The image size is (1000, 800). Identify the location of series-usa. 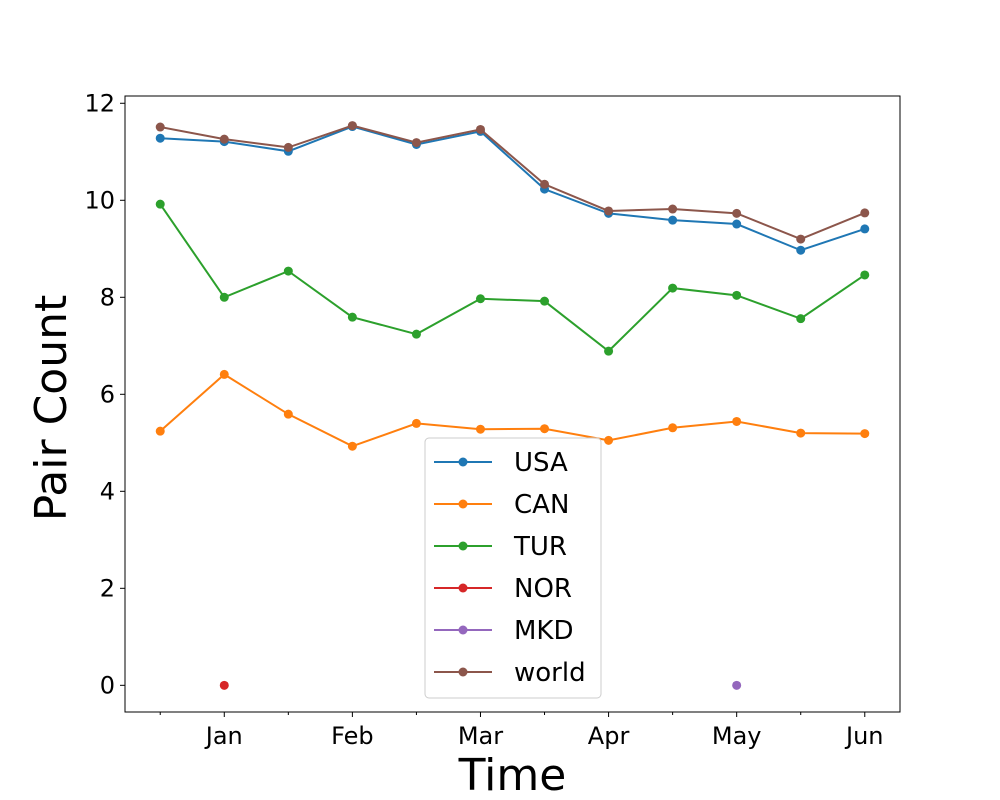
(512, 188).